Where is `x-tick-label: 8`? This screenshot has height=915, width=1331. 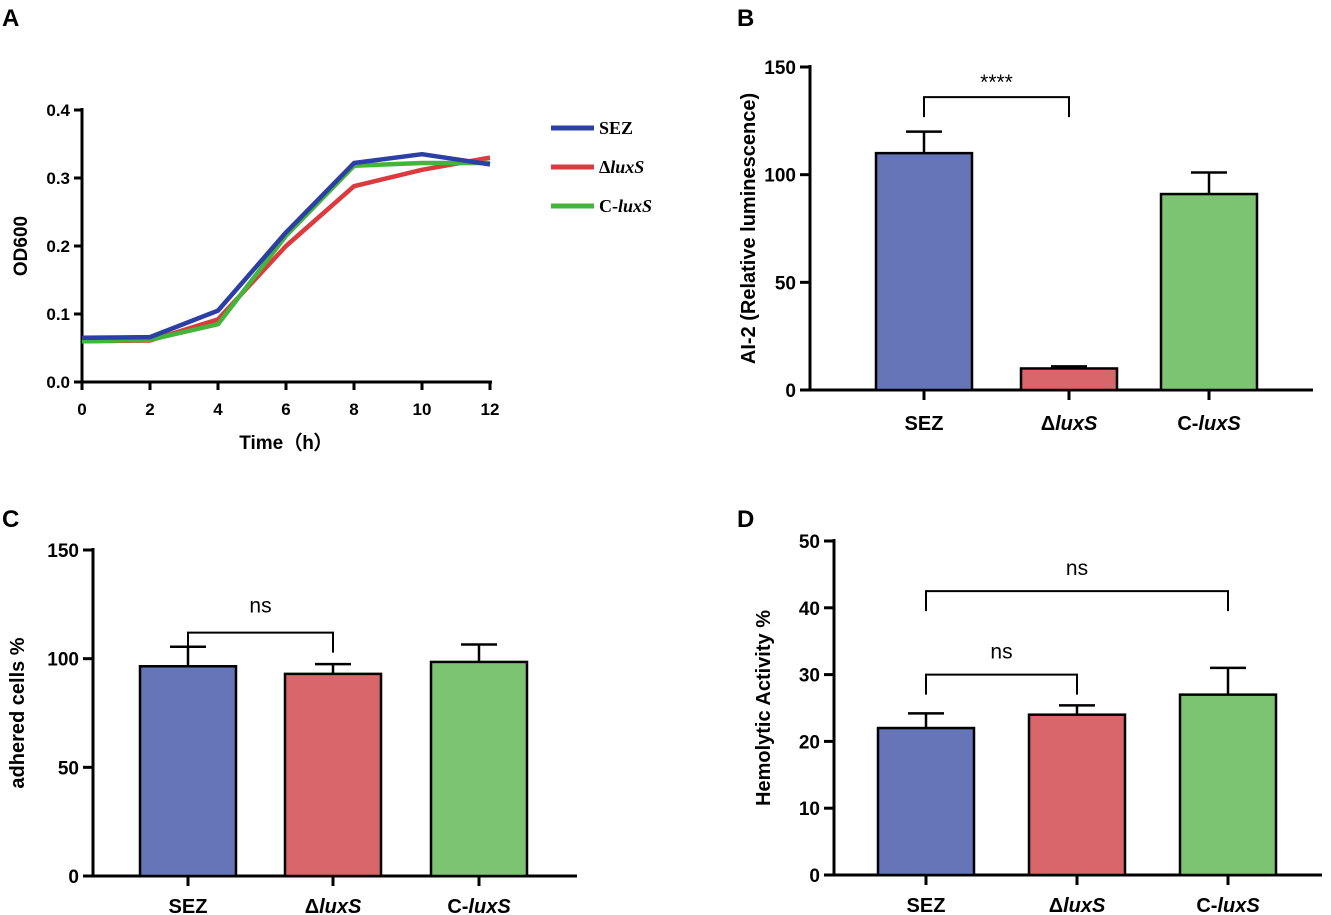 x-tick-label: 8 is located at coordinates (353, 409).